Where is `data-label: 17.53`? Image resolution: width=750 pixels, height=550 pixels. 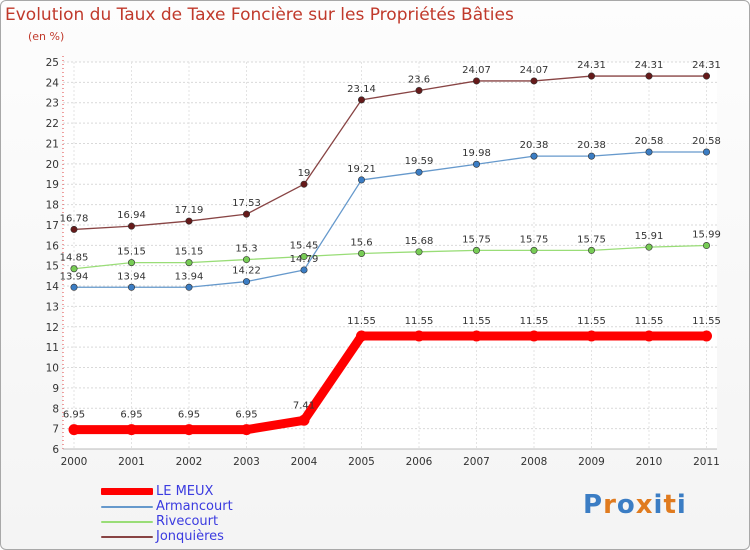
data-label: 17.53 is located at coordinates (246, 203).